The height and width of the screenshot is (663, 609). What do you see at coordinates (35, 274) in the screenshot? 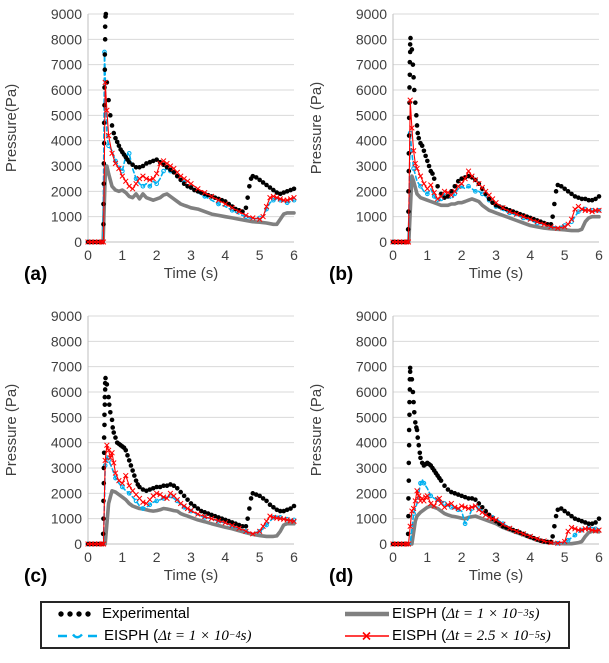
I see `panel-label: (a)` at bounding box center [35, 274].